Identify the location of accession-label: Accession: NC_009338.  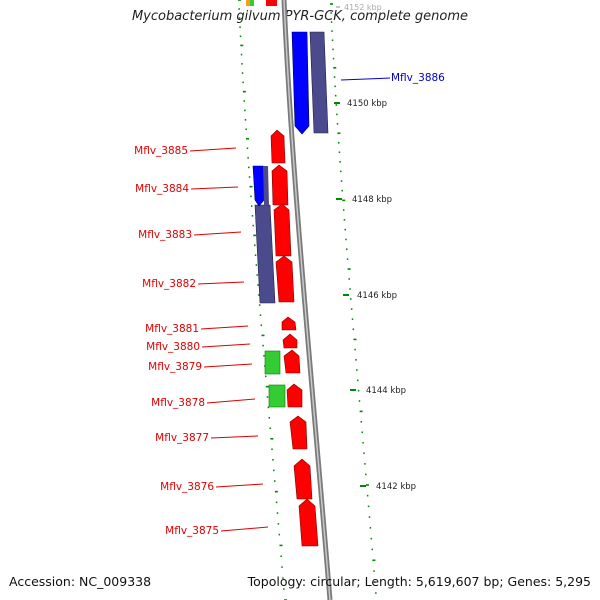
(80, 581).